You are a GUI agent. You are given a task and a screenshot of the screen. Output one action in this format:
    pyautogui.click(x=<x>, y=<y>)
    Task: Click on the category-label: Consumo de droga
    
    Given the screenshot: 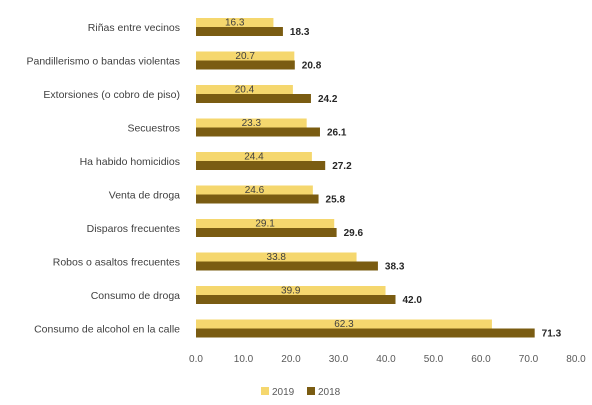 What is the action you would take?
    pyautogui.click(x=135, y=296)
    